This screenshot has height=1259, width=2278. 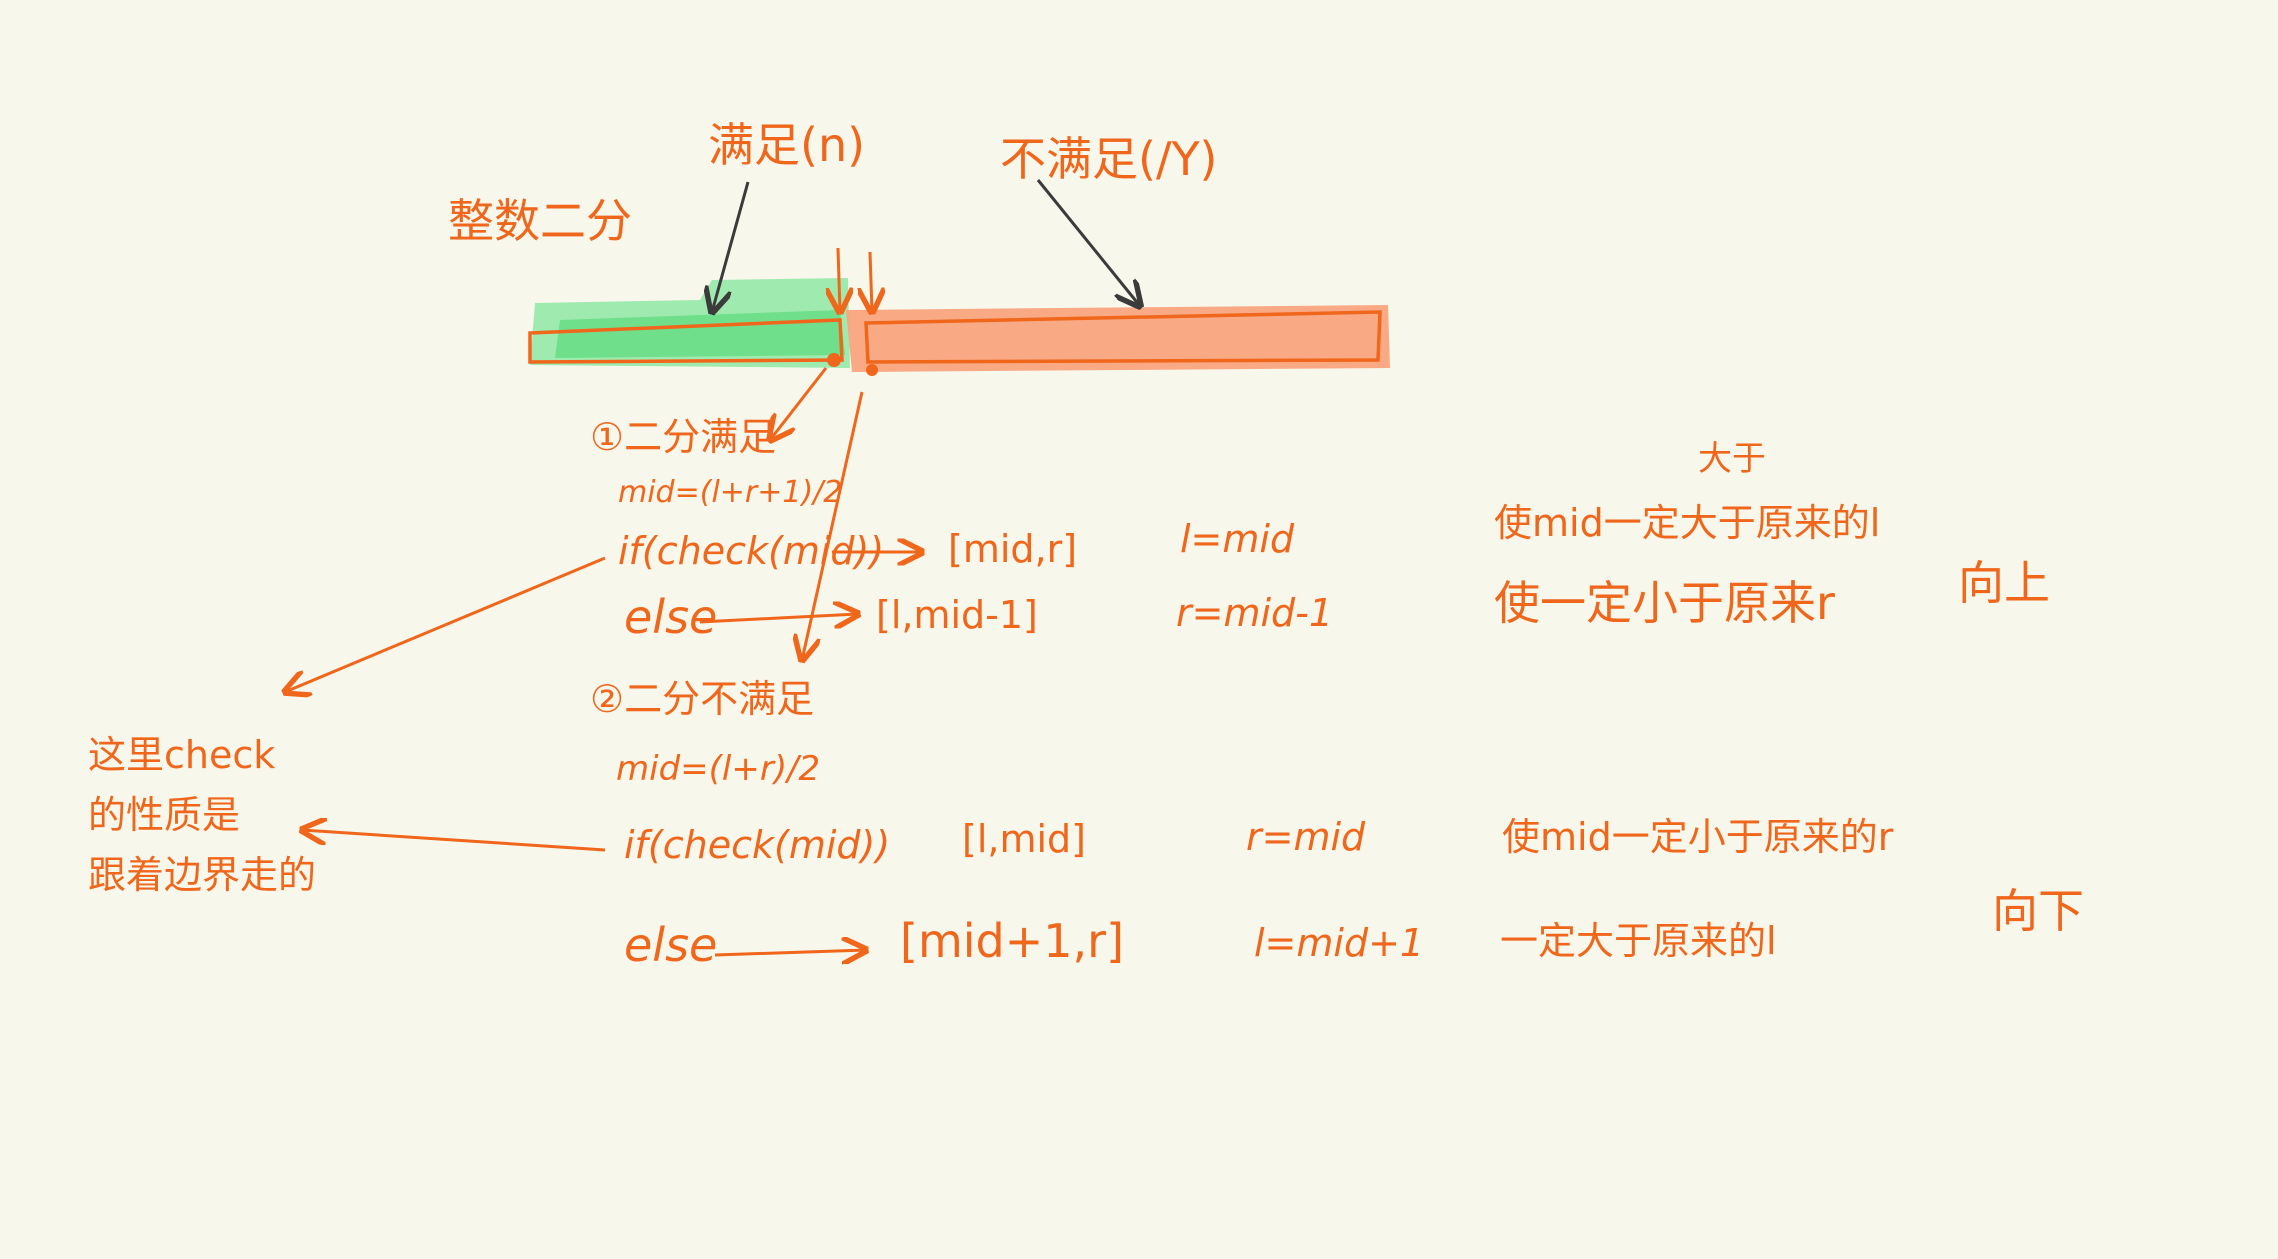 I want to click on boundary-dot-left, so click(x=834, y=360).